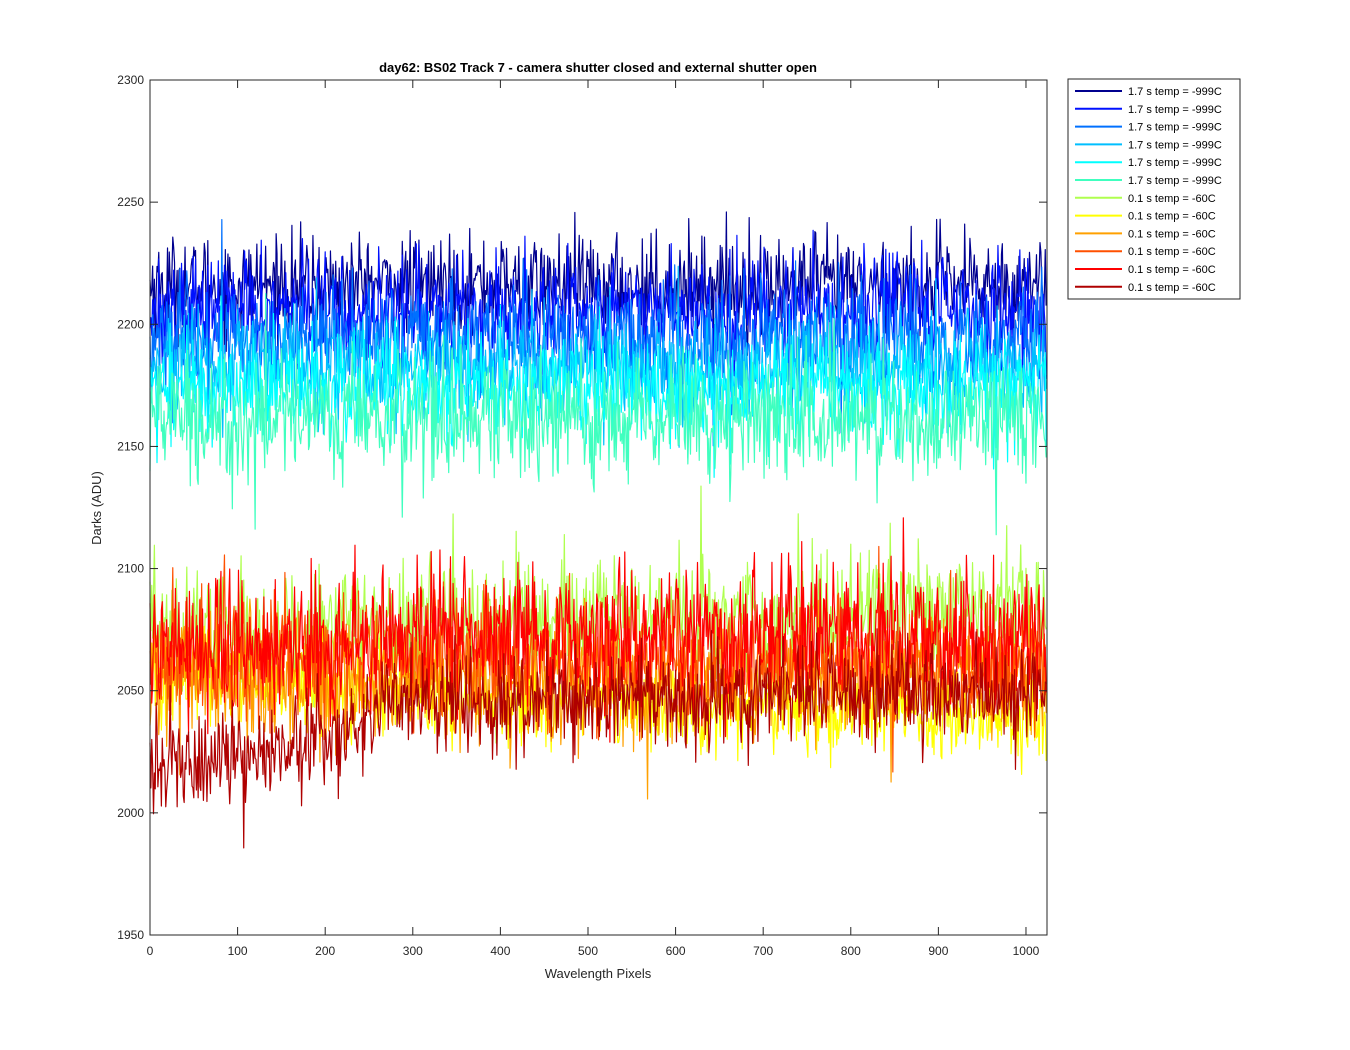  What do you see at coordinates (238, 951) in the screenshot?
I see `x-tick-label: 100` at bounding box center [238, 951].